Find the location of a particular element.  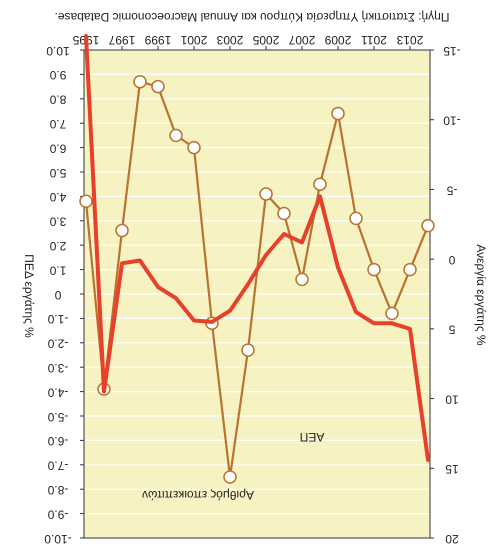

left-axis-title: ΠΕΔ εργάτης % is located at coordinates (29, 296).